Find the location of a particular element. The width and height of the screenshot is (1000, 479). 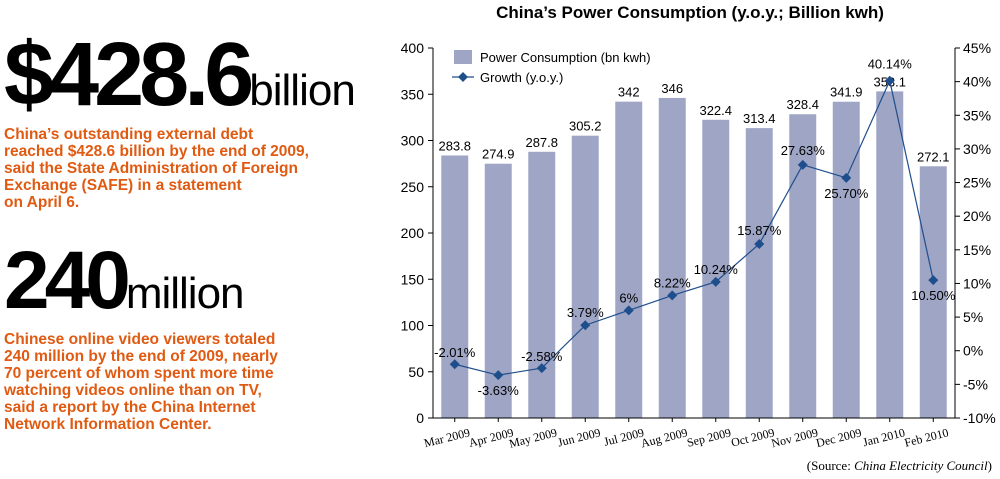

x-tick-label: Sep 2009 is located at coordinates (708, 437).